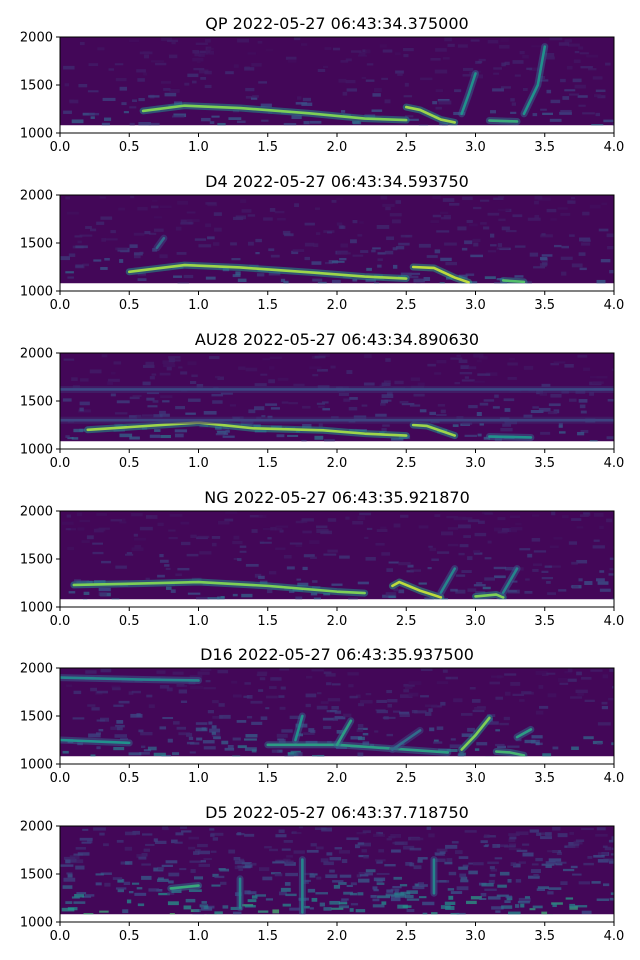  I want to click on x-tick-label: 0.0, so click(60, 305).